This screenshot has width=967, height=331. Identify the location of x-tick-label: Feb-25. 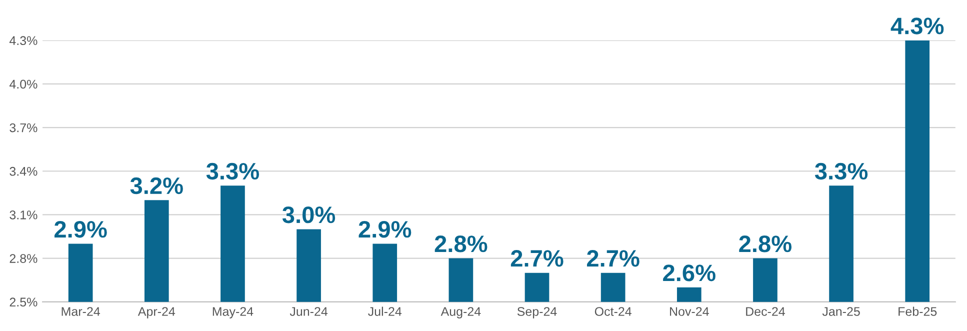
(917, 311).